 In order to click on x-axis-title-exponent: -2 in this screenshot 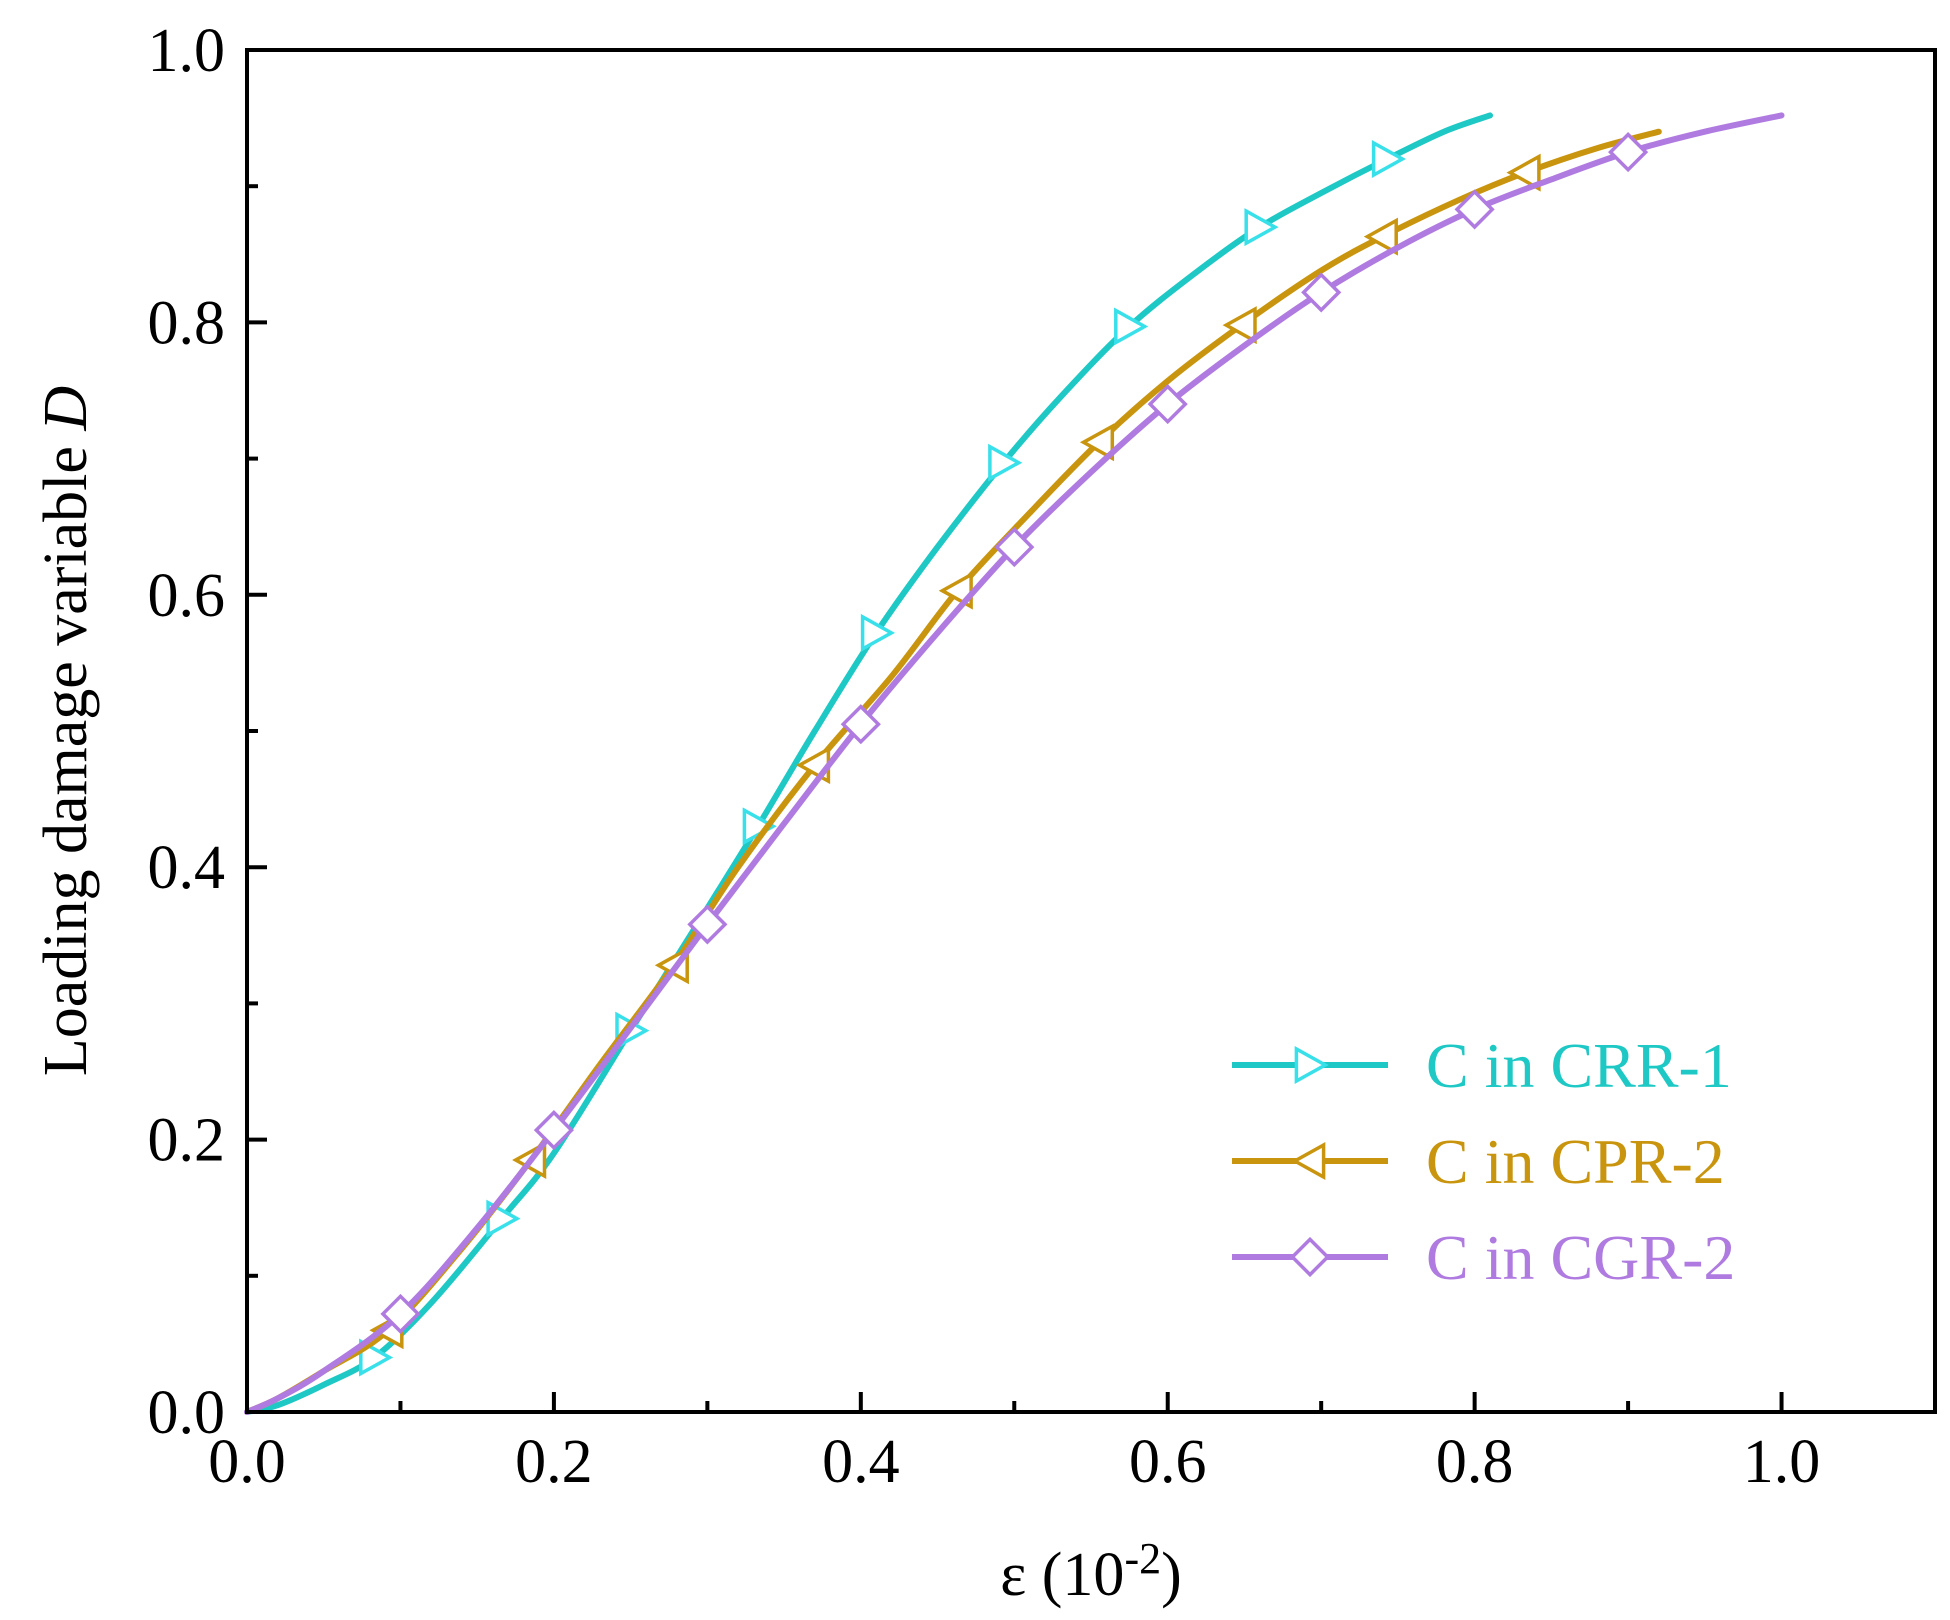, I will do `click(1142, 1558)`.